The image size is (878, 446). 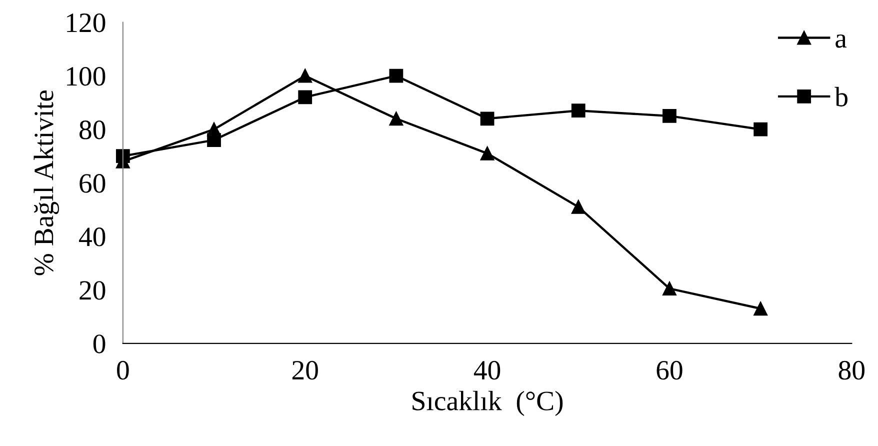 What do you see at coordinates (86, 76) in the screenshot?
I see `y-tick-label: 100` at bounding box center [86, 76].